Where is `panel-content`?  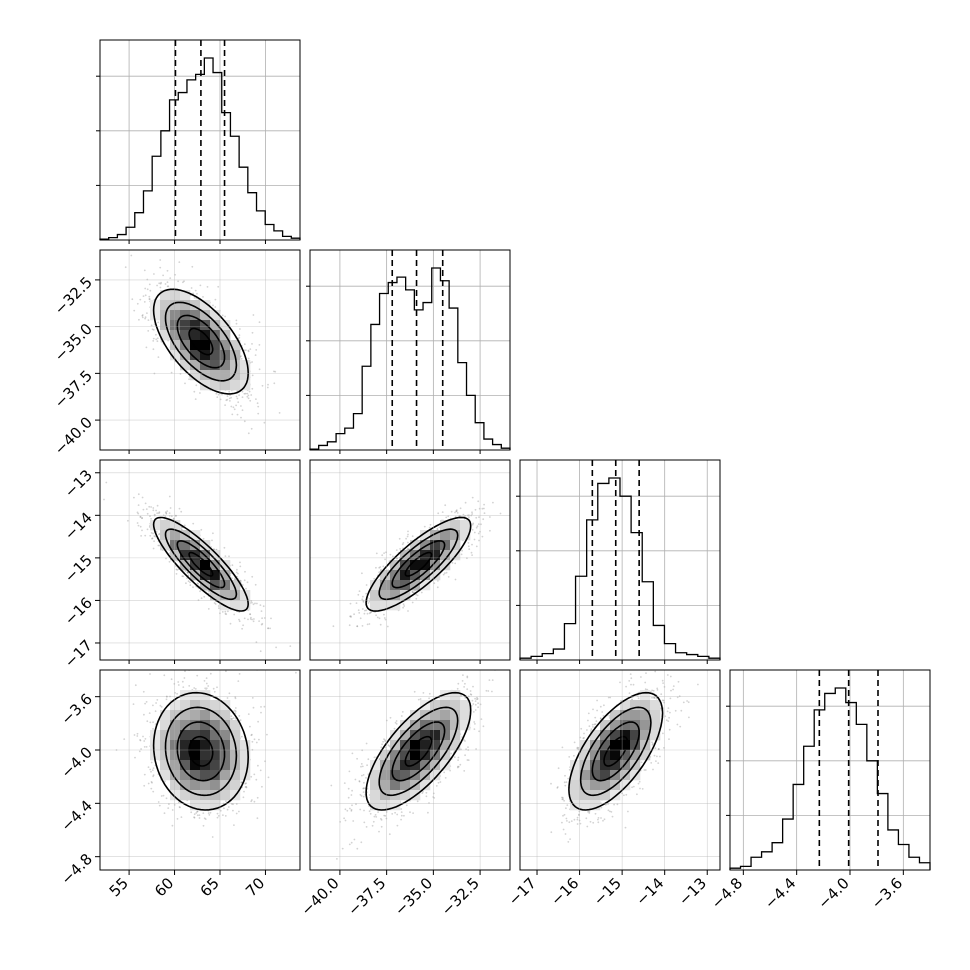 panel-content is located at coordinates (200, 350).